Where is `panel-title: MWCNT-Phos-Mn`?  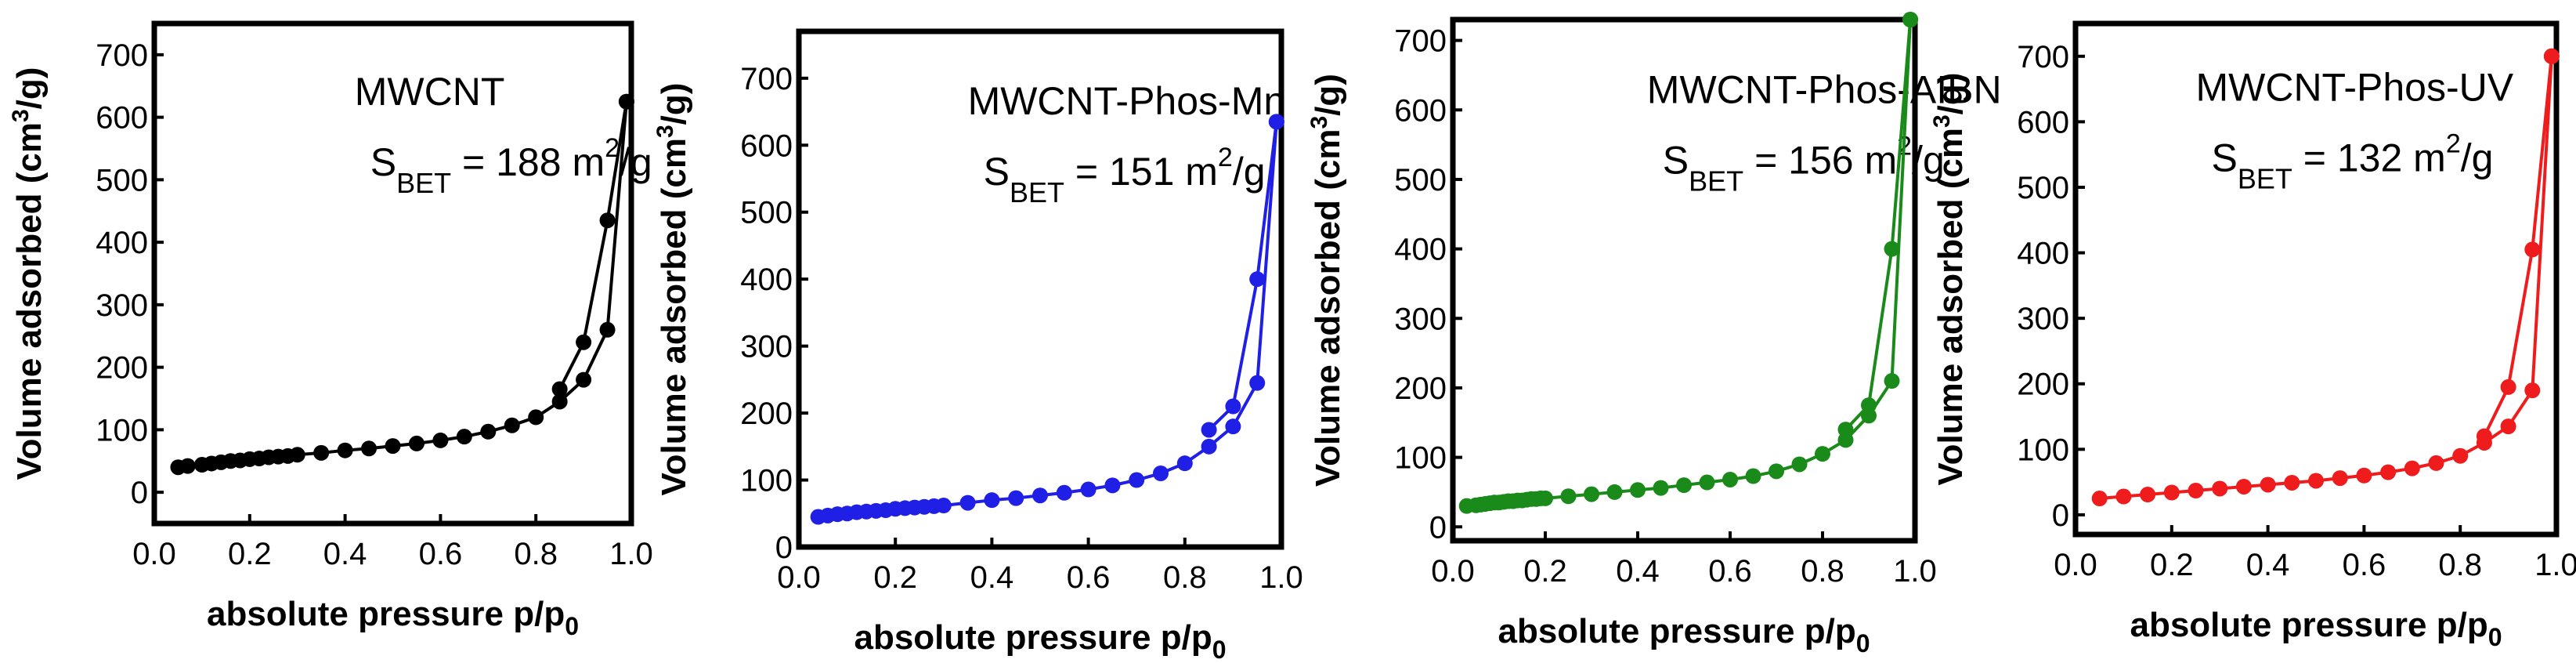 panel-title: MWCNT-Phos-Mn is located at coordinates (1127, 101).